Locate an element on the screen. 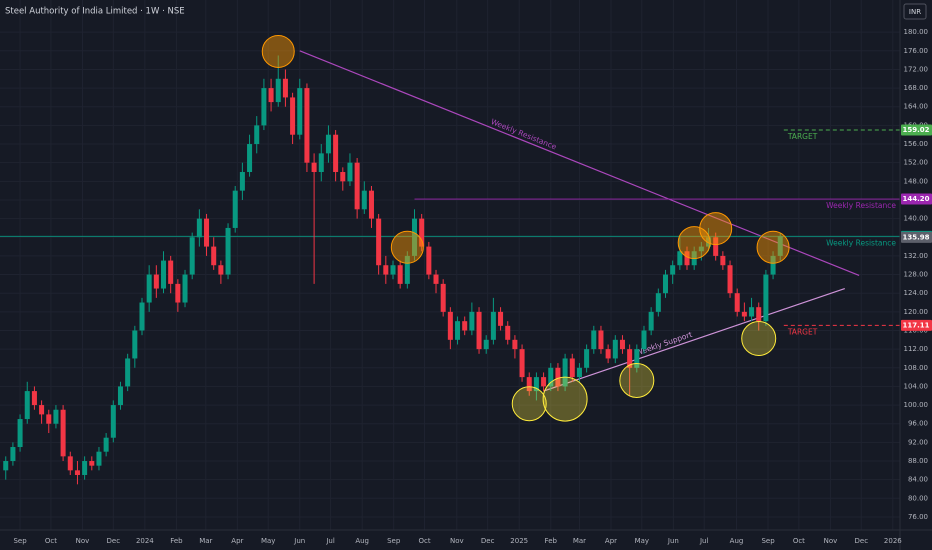 Image resolution: width=932 pixels, height=550 pixels. x-tick-label: Apr is located at coordinates (611, 541).